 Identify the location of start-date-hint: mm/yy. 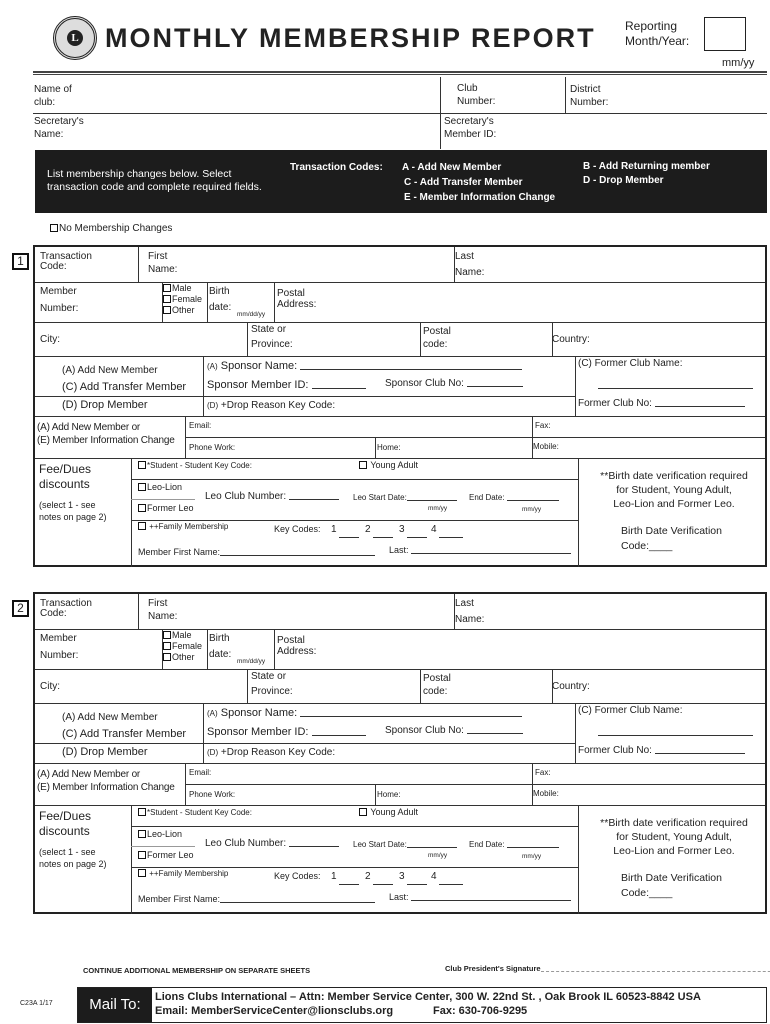
(438, 508).